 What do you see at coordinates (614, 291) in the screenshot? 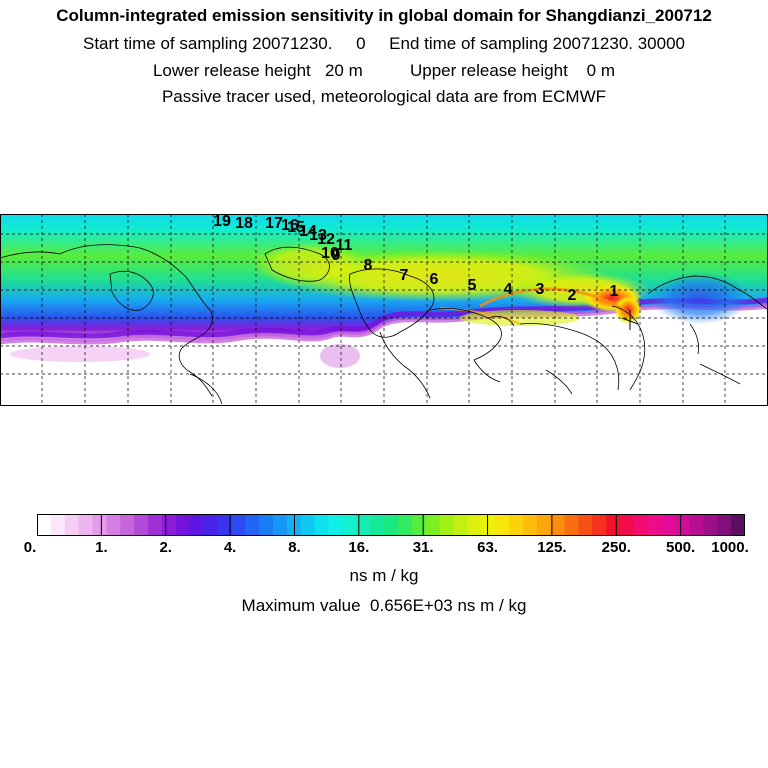
I see `trajectory-label: 1` at bounding box center [614, 291].